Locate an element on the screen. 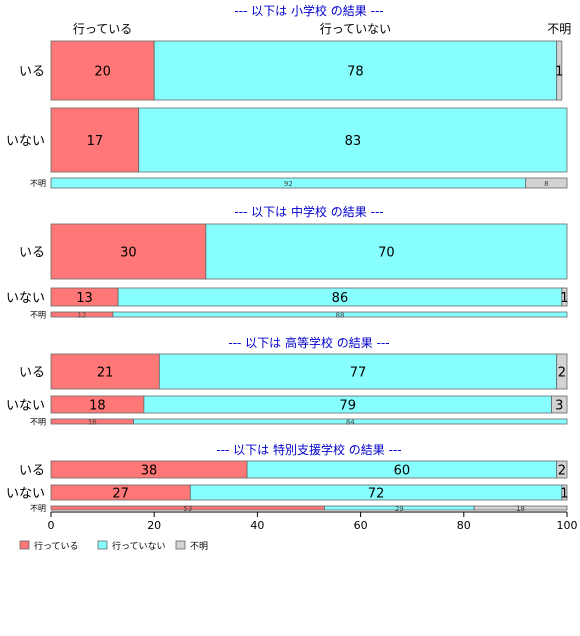 Image resolution: width=580 pixels, height=636 pixels. x-tick-label: 0 is located at coordinates (51, 525).